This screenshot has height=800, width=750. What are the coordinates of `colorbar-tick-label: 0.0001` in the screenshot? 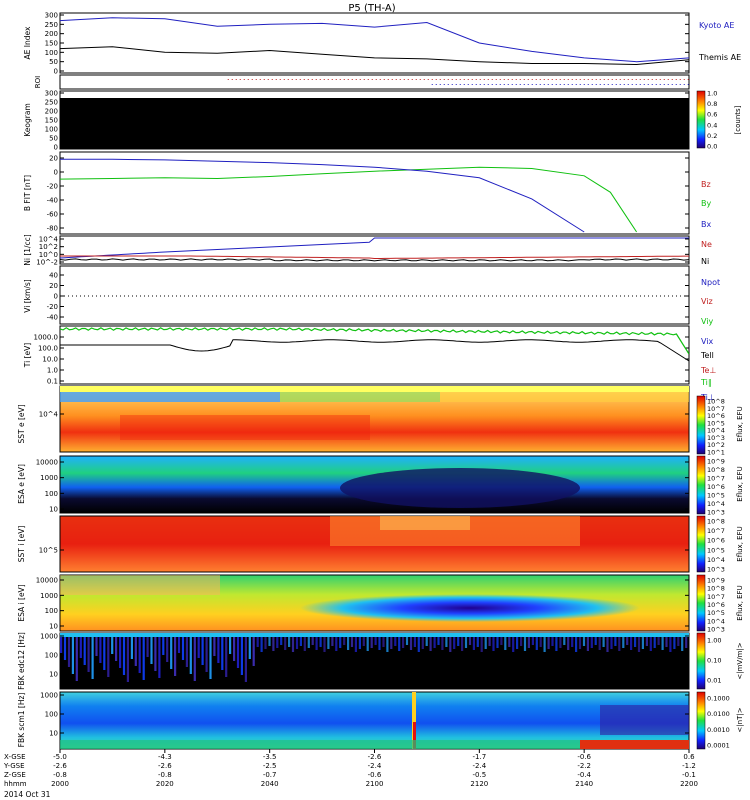 It's located at (718, 746).